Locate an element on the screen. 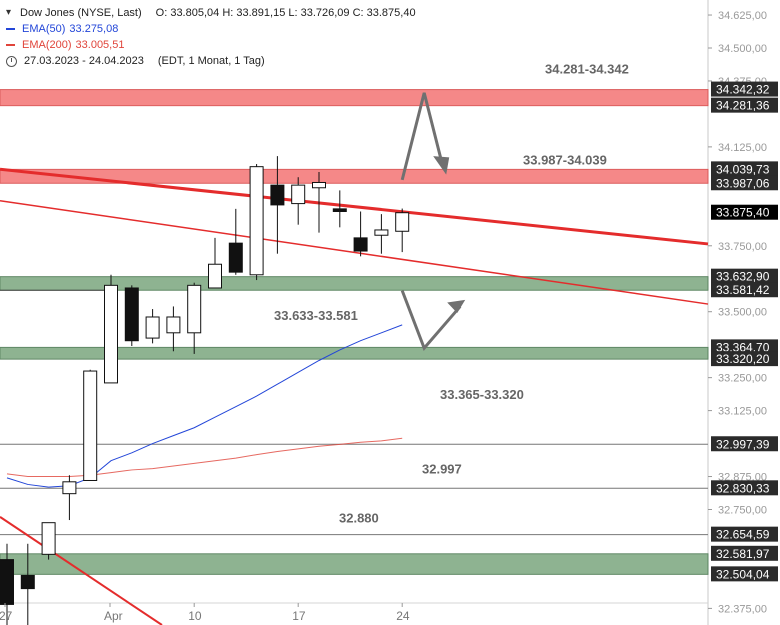 Image resolution: width=780 pixels, height=625 pixels. zone-label: 33.633-33.581 is located at coordinates (316, 315).